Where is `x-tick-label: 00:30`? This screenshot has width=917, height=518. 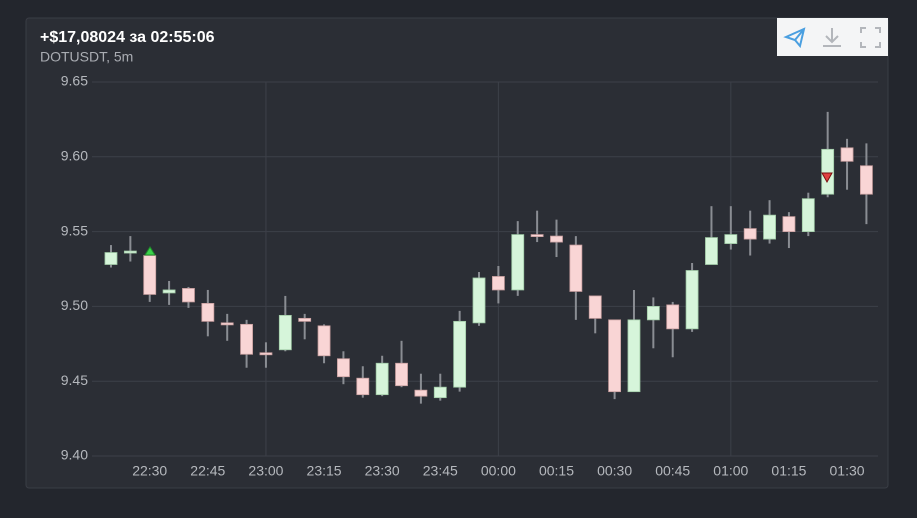
x-tick-label: 00:30 is located at coordinates (614, 471).